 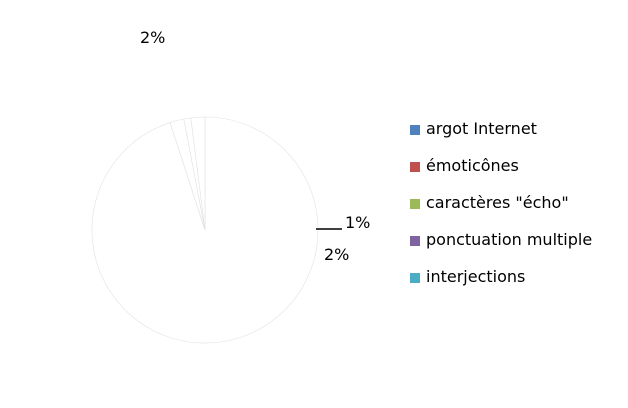 I want to click on legend-item-argot-internet: argot Internet, so click(x=515, y=135).